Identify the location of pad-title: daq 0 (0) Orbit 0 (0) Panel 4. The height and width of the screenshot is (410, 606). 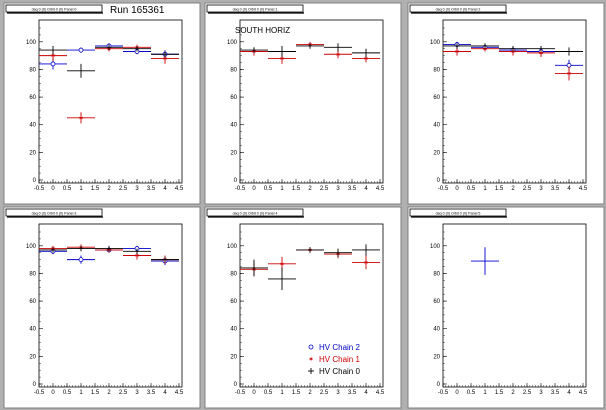
(255, 213).